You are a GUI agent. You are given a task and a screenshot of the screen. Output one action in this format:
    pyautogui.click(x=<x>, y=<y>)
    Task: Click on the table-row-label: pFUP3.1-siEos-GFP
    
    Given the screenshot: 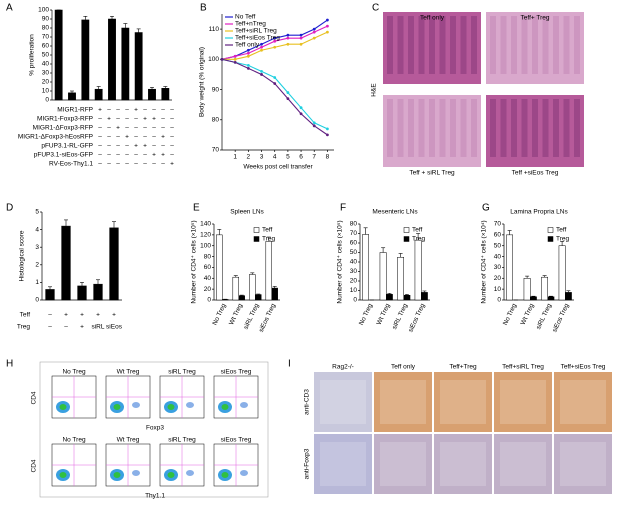 What is the action you would take?
    pyautogui.click(x=63, y=155)
    